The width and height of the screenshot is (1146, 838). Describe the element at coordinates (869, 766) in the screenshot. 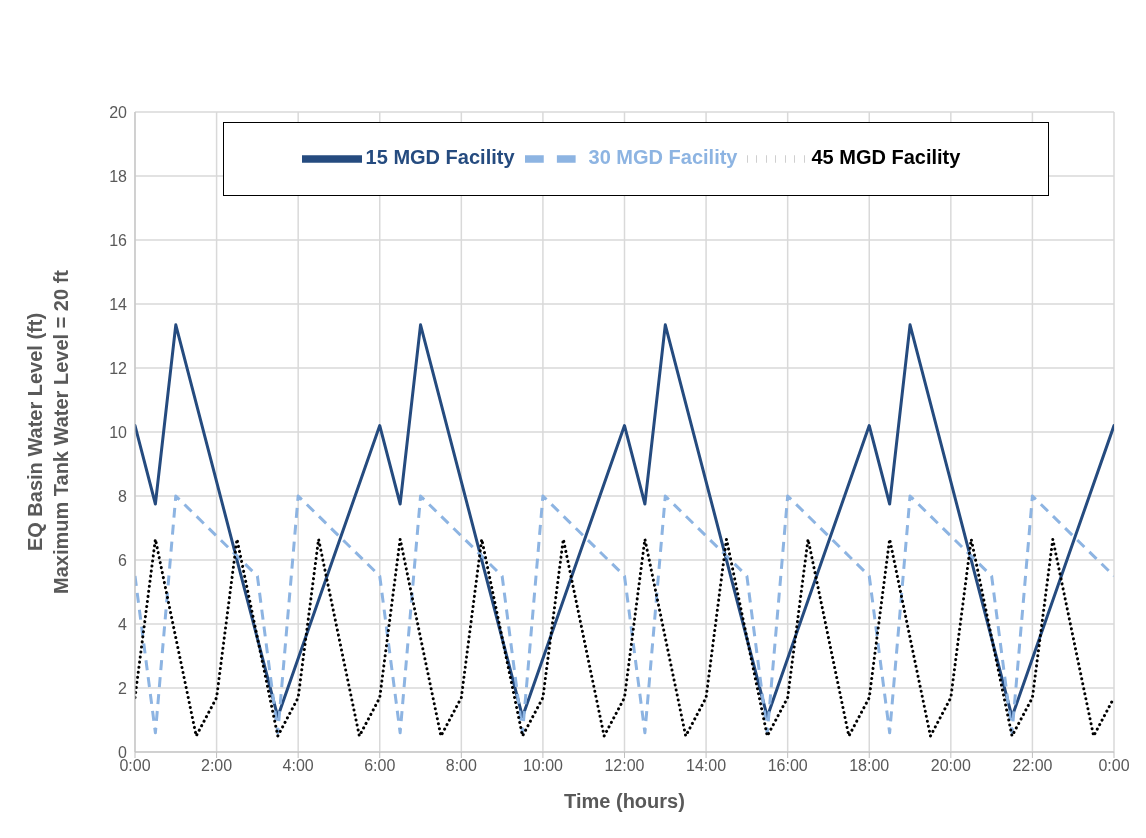

I see `x-tick-label: 18:00` at that location.